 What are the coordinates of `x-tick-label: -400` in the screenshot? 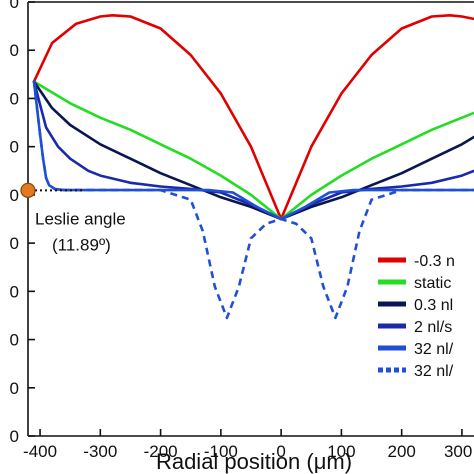 It's located at (40, 451).